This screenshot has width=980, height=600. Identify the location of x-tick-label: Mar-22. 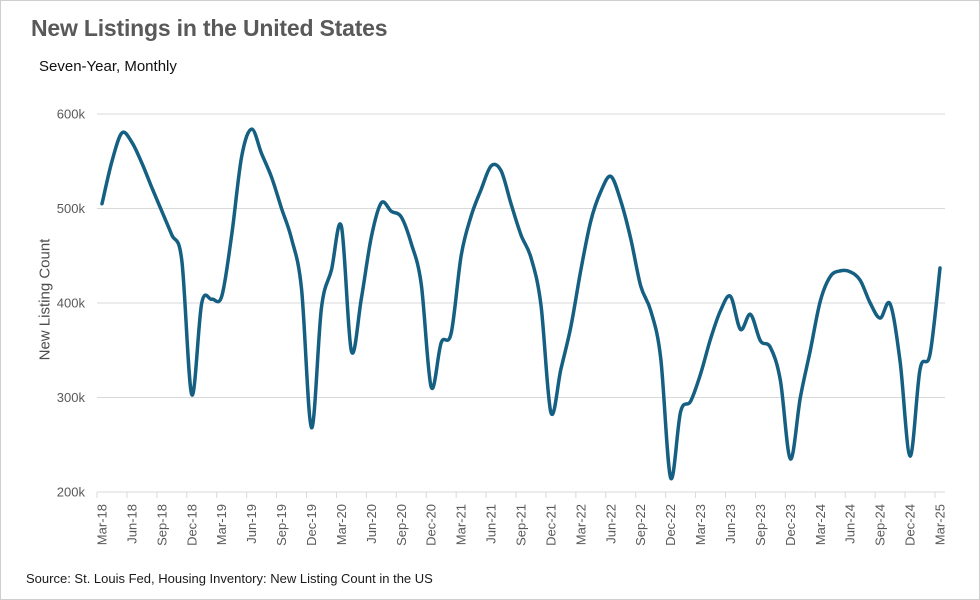
(580, 524).